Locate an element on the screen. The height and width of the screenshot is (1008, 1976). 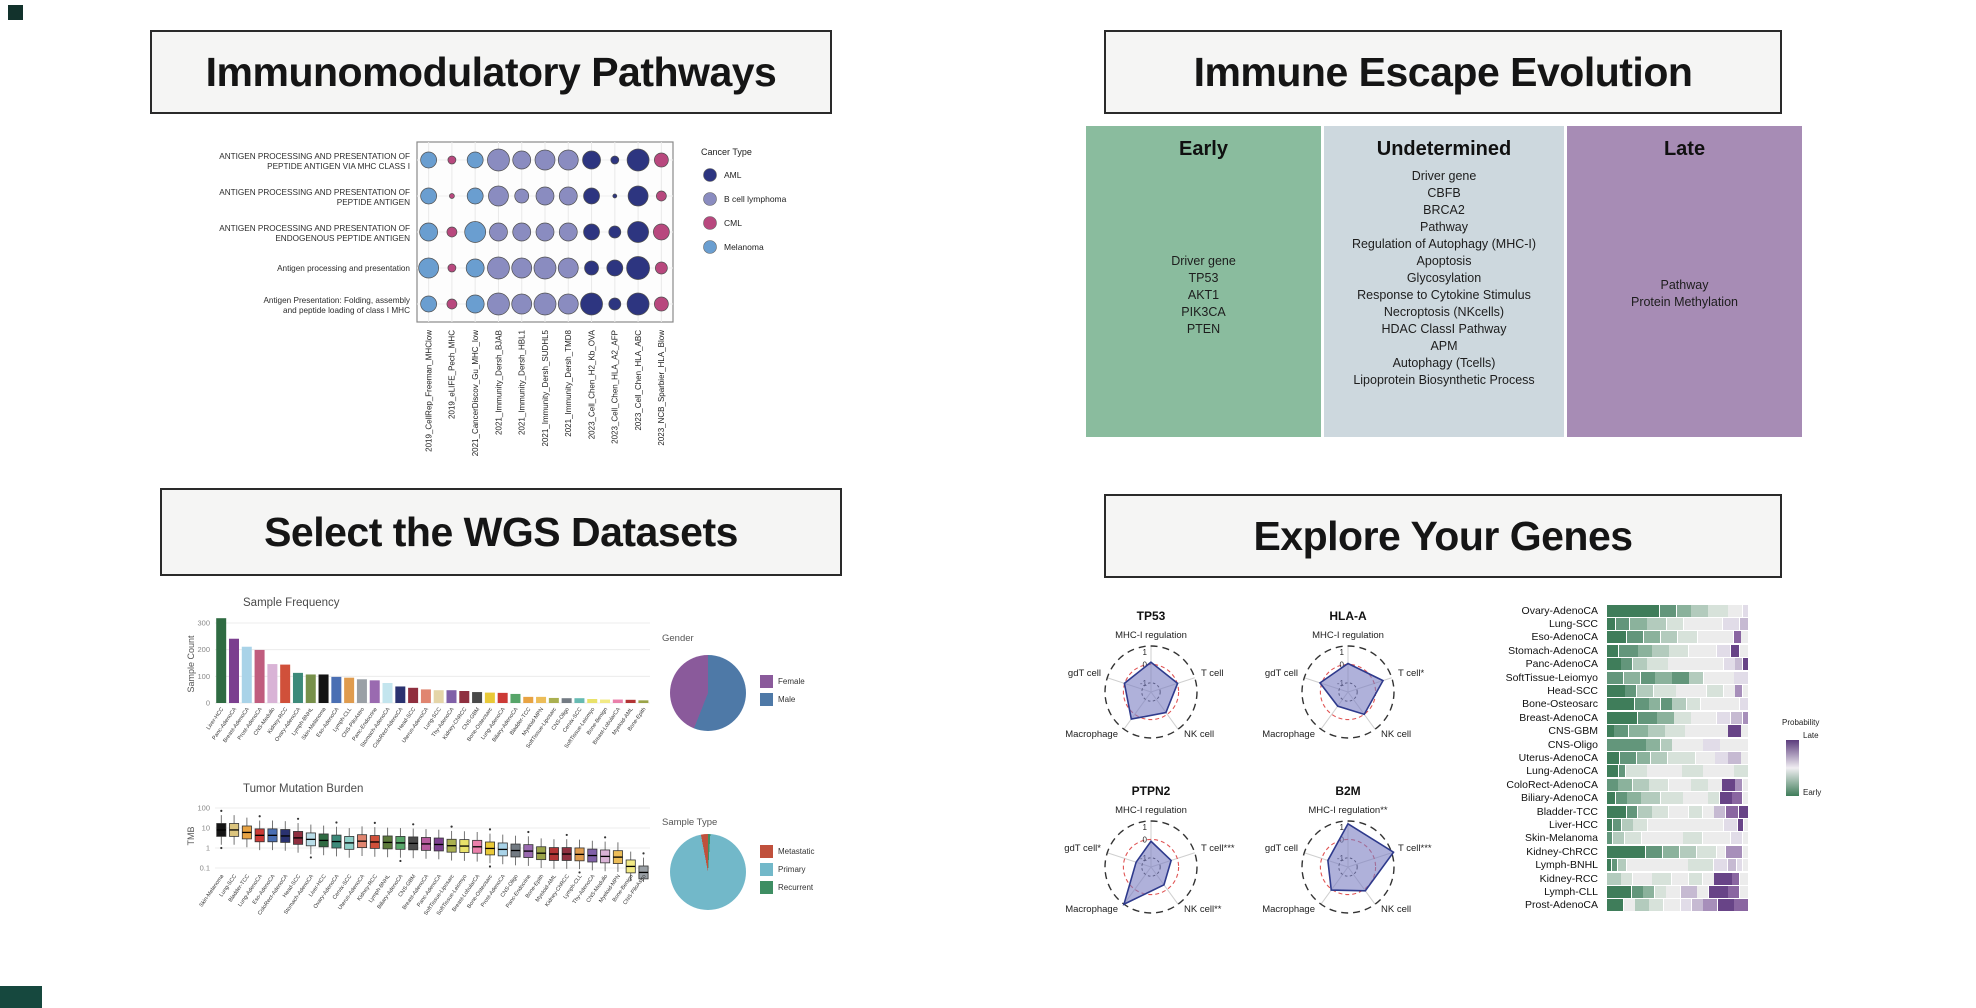
legend-entry: Melanoma is located at coordinates (744, 247).